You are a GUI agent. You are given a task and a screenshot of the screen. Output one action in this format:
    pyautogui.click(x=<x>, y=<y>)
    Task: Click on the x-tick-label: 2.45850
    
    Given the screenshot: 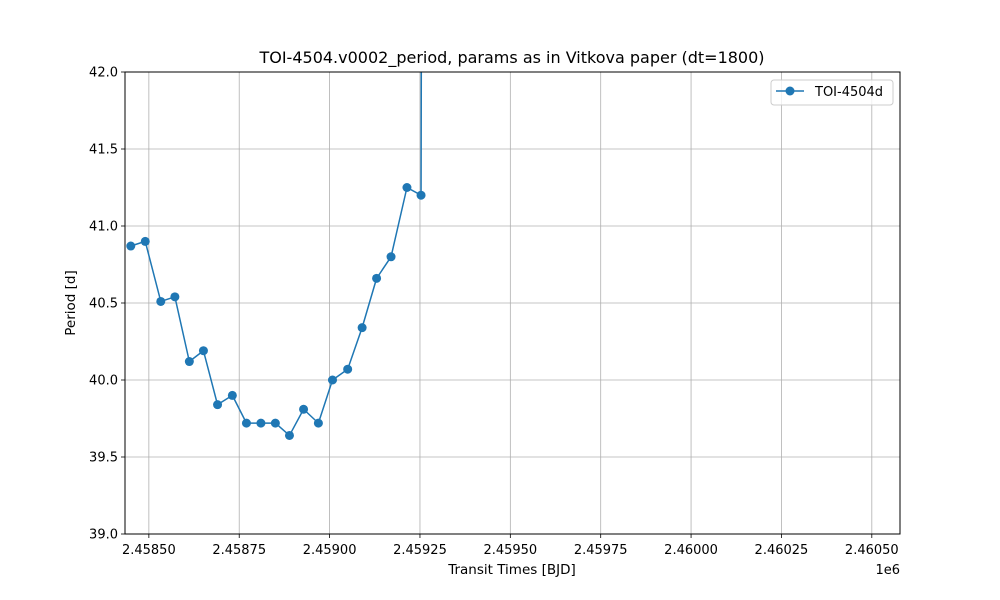 What is the action you would take?
    pyautogui.click(x=149, y=550)
    